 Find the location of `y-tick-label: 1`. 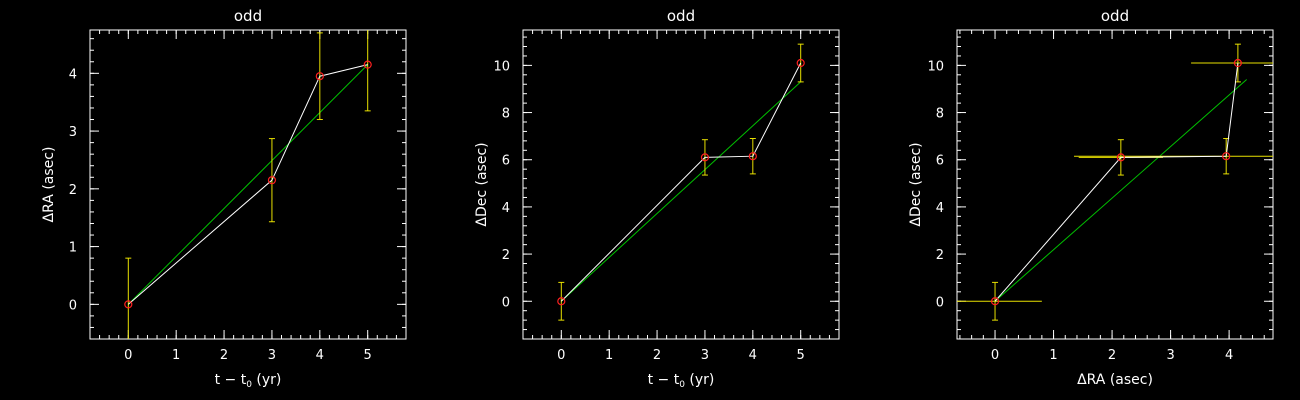

y-tick-label: 1 is located at coordinates (73, 248).